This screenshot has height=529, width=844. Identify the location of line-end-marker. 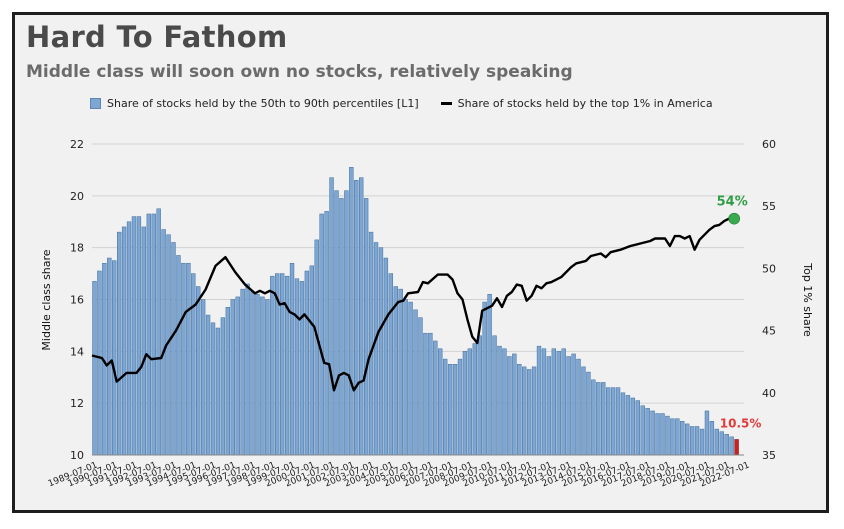
(734, 218).